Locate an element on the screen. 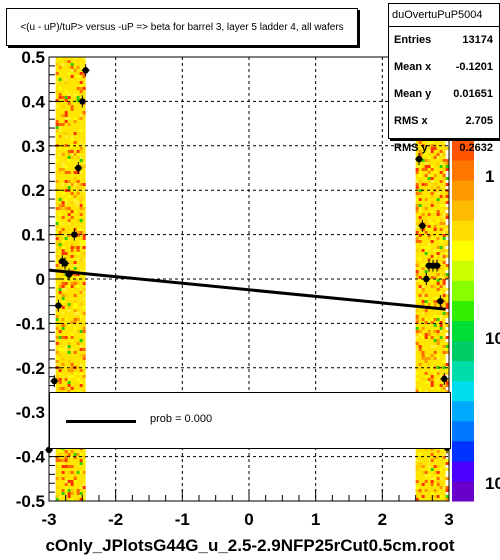  color-palette is located at coordinates (463, 321).